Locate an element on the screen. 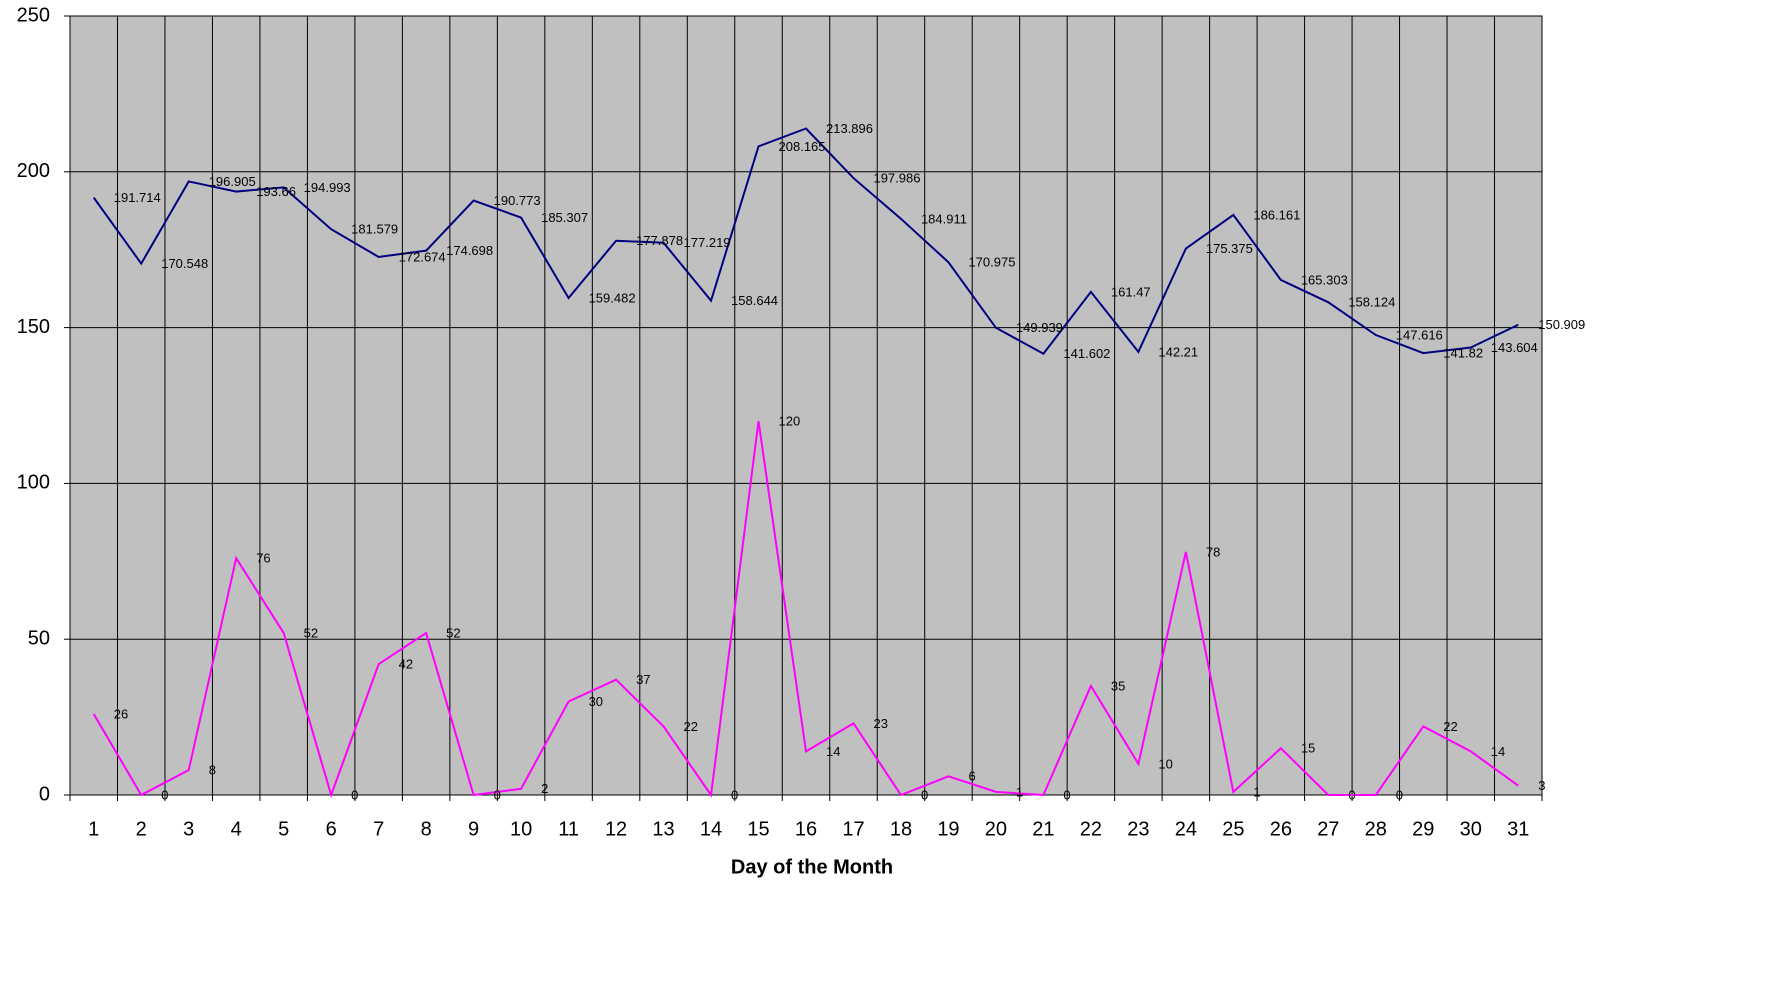 This screenshot has height=998, width=1775. x-tick-label: 26 is located at coordinates (1281, 829).